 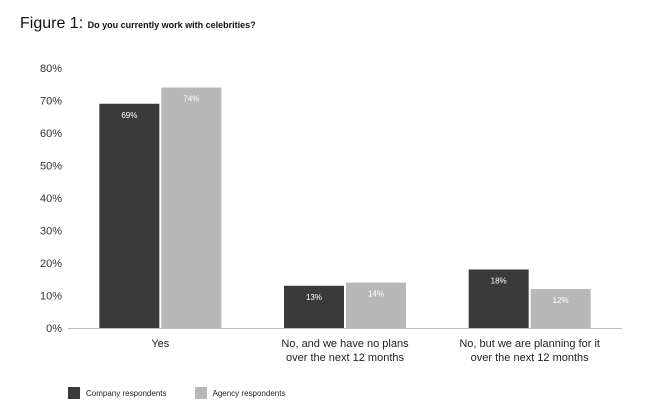 What do you see at coordinates (74, 393) in the screenshot?
I see `legend-swatch-company` at bounding box center [74, 393].